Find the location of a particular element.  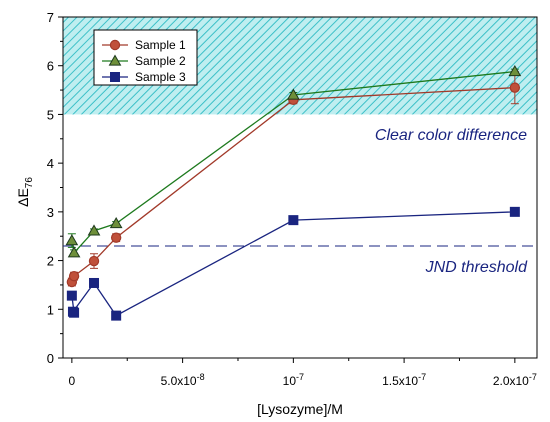

x-tick-label-exp: -8 is located at coordinates (201, 377).